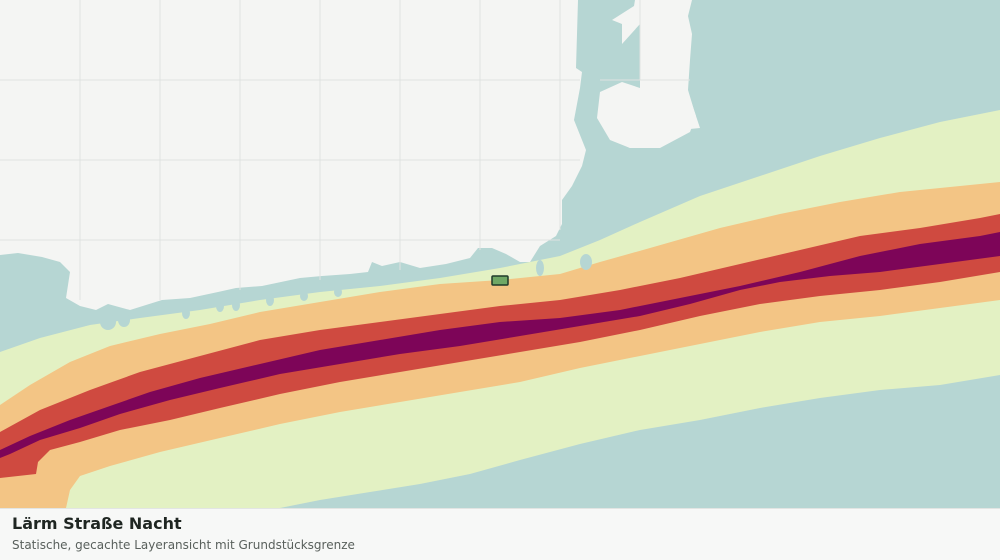 The width and height of the screenshot is (1000, 560). I want to click on land-area-east, so click(647, 117).